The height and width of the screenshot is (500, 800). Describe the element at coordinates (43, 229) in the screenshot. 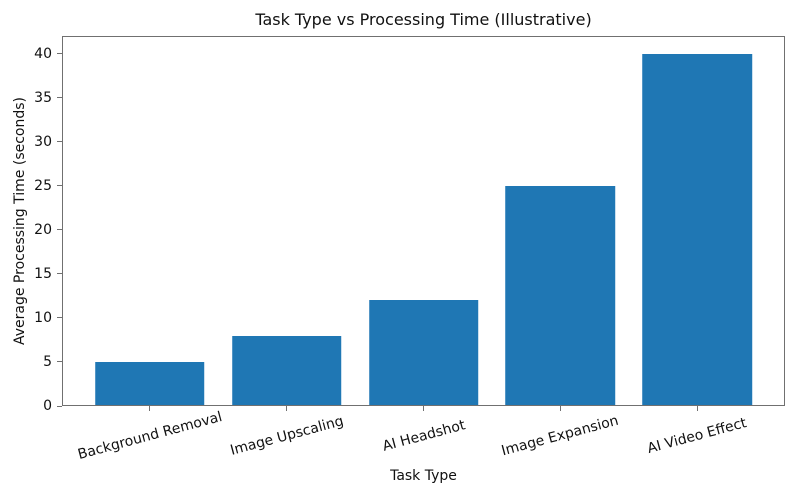

I see `y-tick-label: 20` at that location.